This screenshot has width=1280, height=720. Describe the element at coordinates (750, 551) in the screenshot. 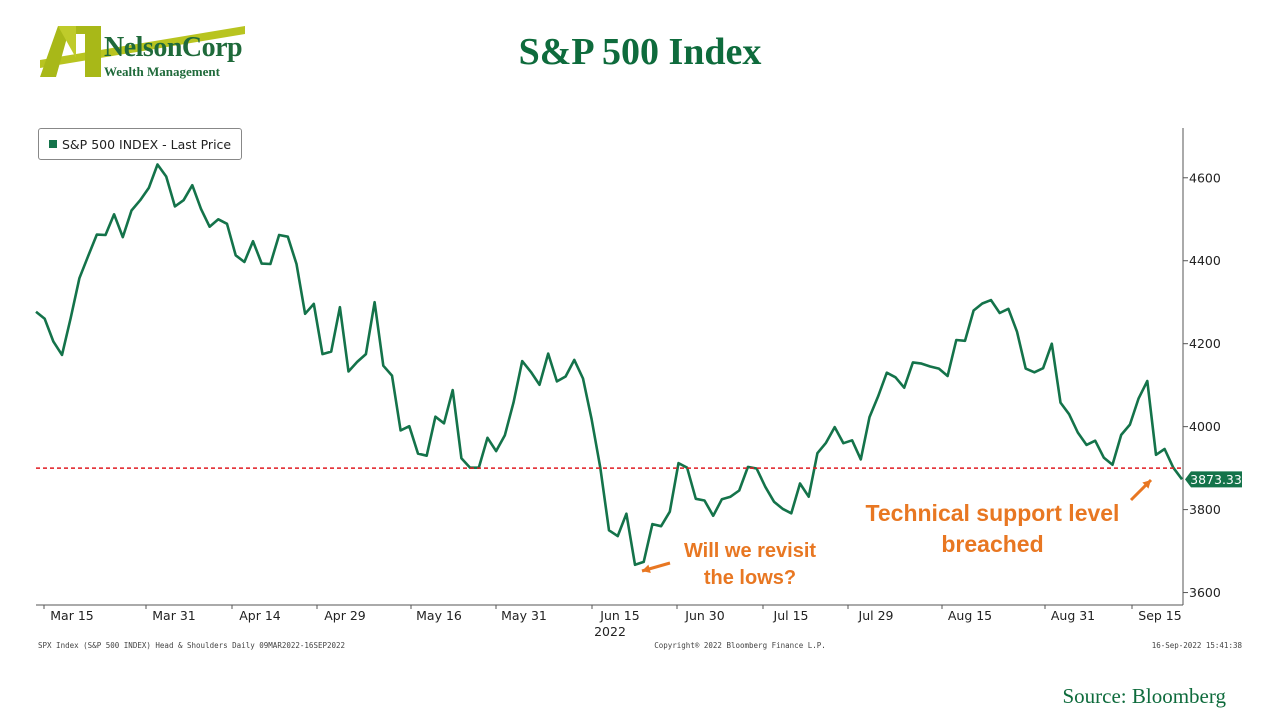

I see `annotation-lows-line-1: Will we revisit` at that location.